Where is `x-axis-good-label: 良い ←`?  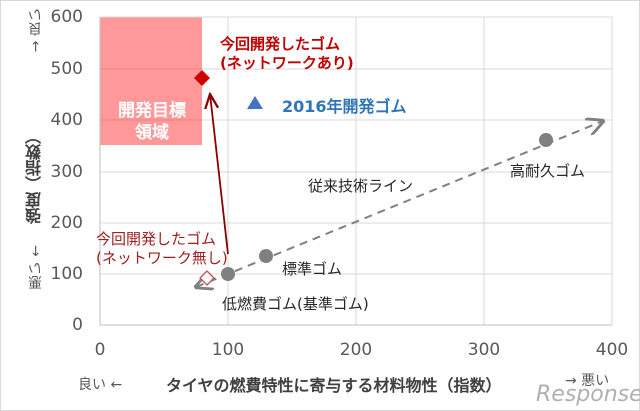
x-axis-good-label: 良い ← is located at coordinates (100, 385).